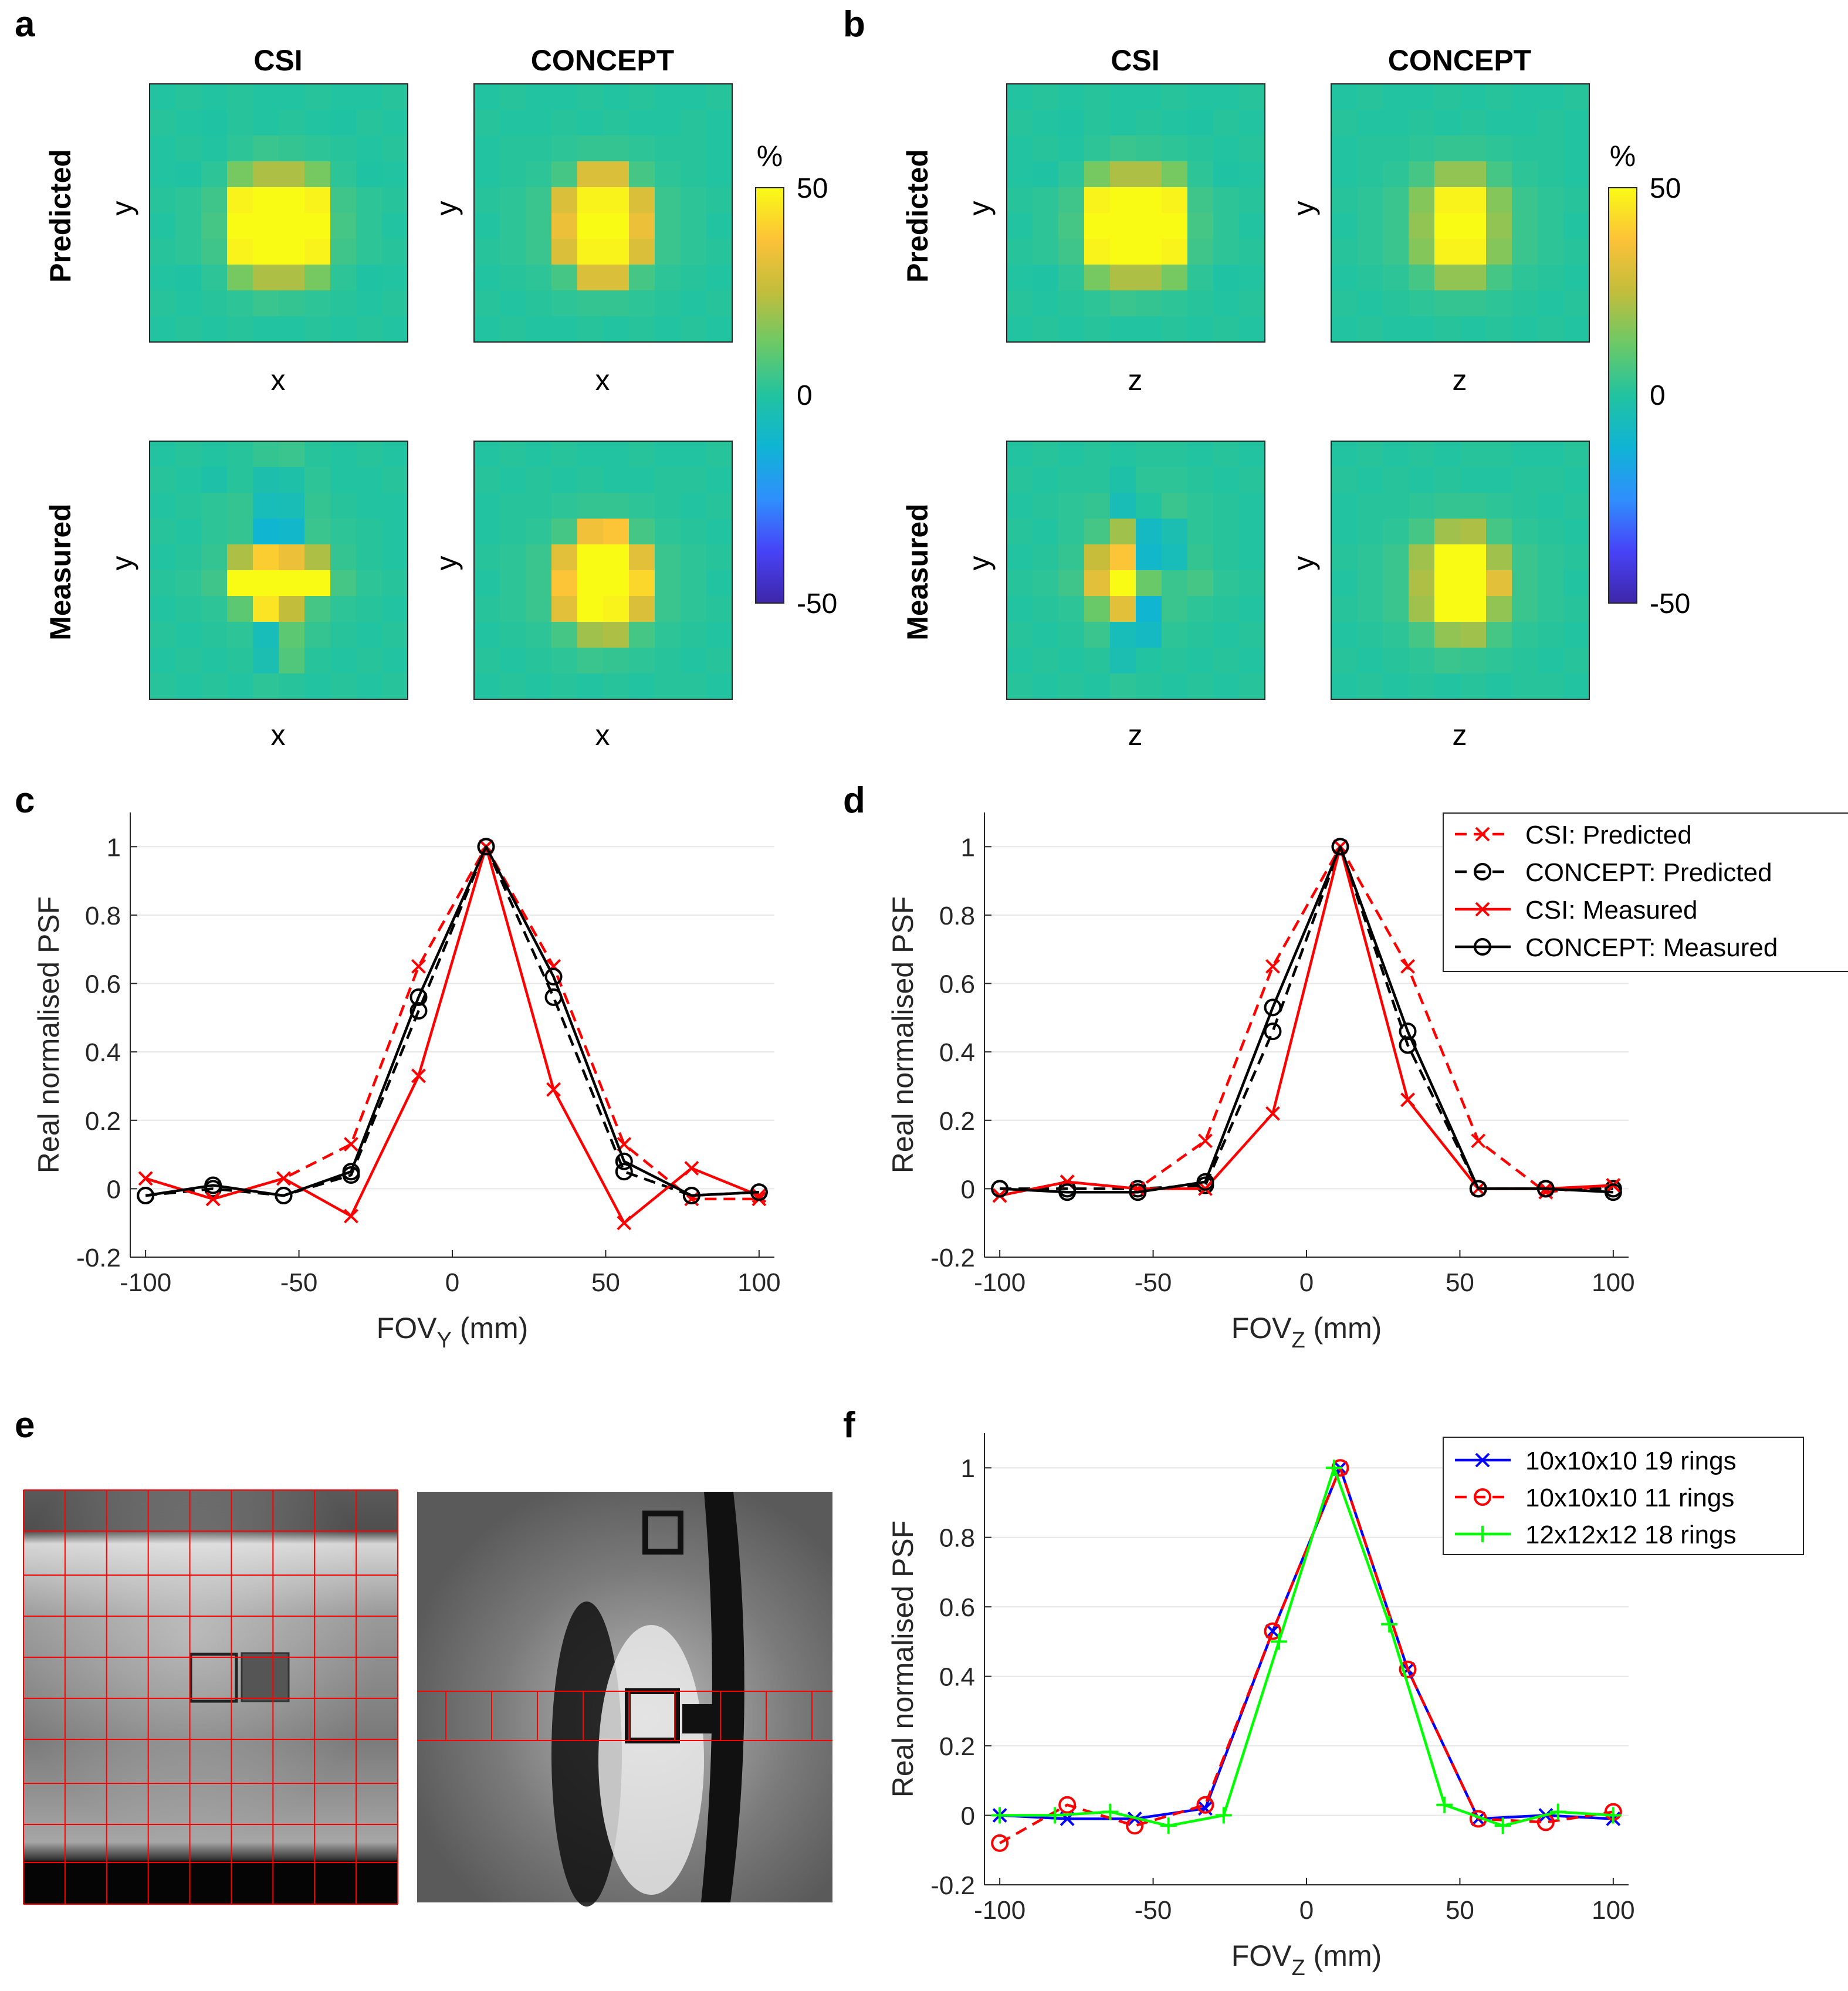 Image resolution: width=1848 pixels, height=1991 pixels. Describe the element at coordinates (103, 1053) in the screenshot. I see `y-tick-label: 0.4` at that location.